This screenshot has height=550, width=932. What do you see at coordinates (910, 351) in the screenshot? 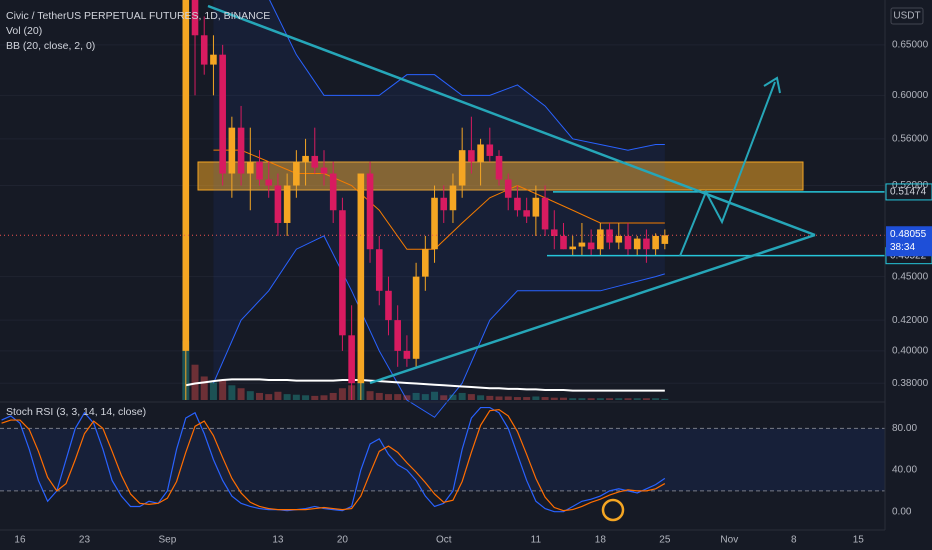
I see `y-tick-label: 0.40000` at bounding box center [910, 351].